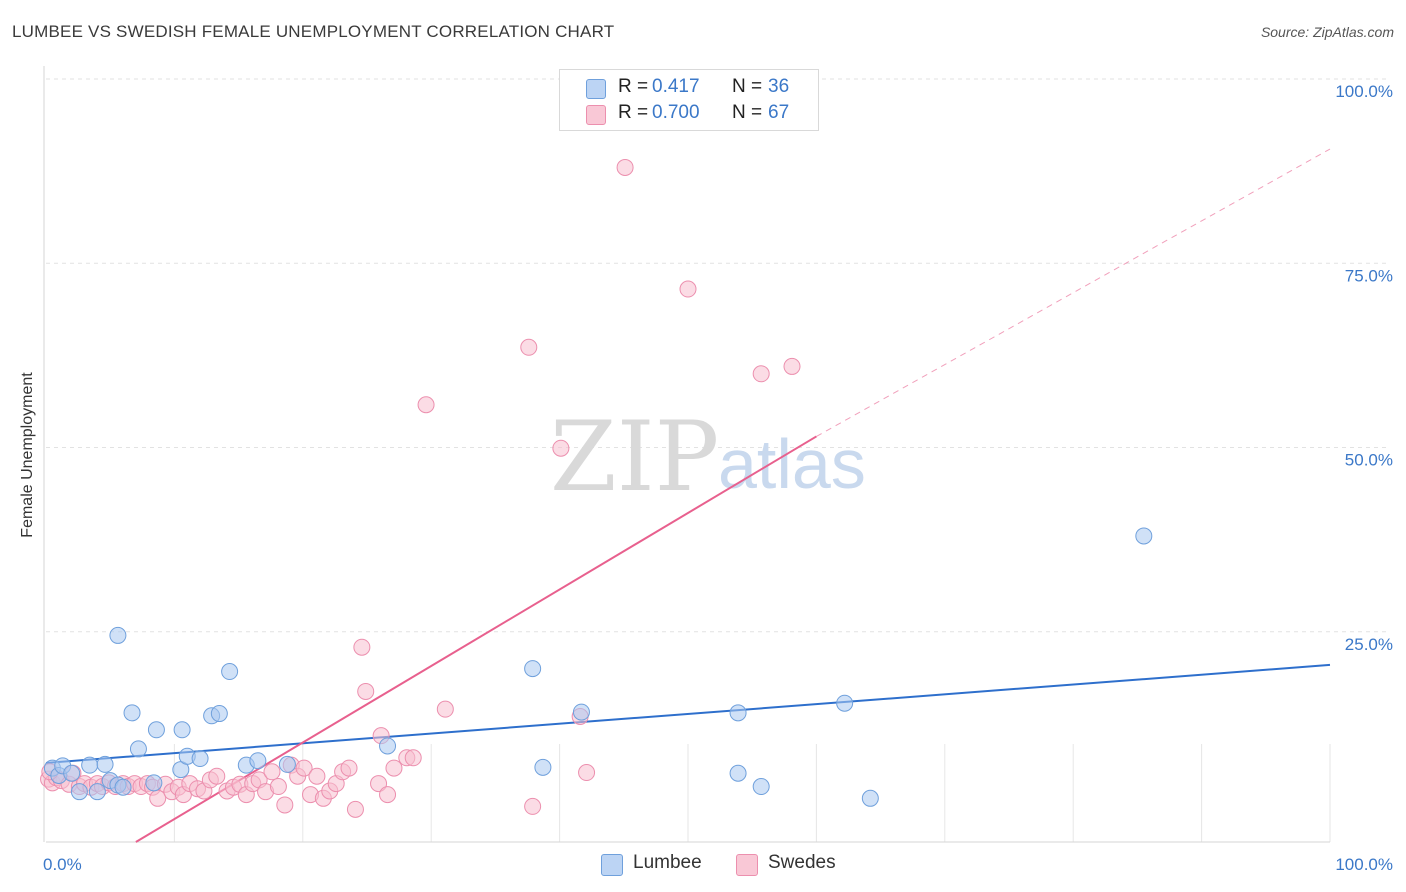 Image resolution: width=1406 pixels, height=892 pixels. I want to click on y-tick-label: 25.0%, so click(1369, 644).